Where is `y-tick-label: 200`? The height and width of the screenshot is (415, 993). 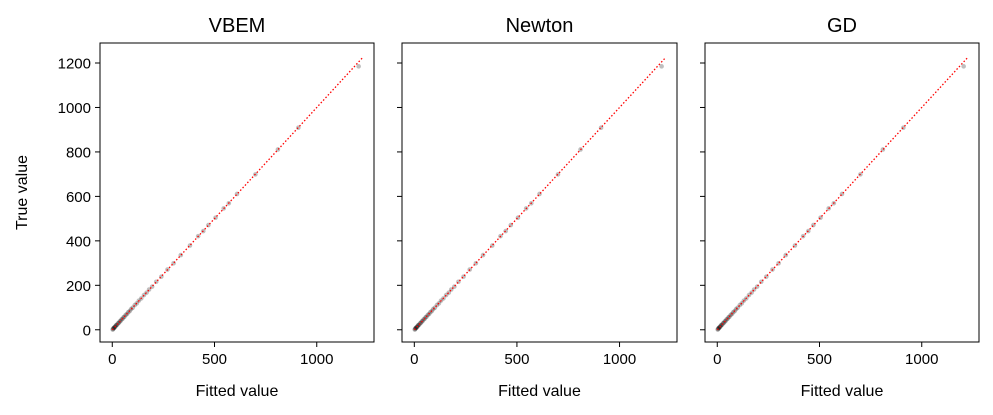 y-tick-label: 200 is located at coordinates (78, 286).